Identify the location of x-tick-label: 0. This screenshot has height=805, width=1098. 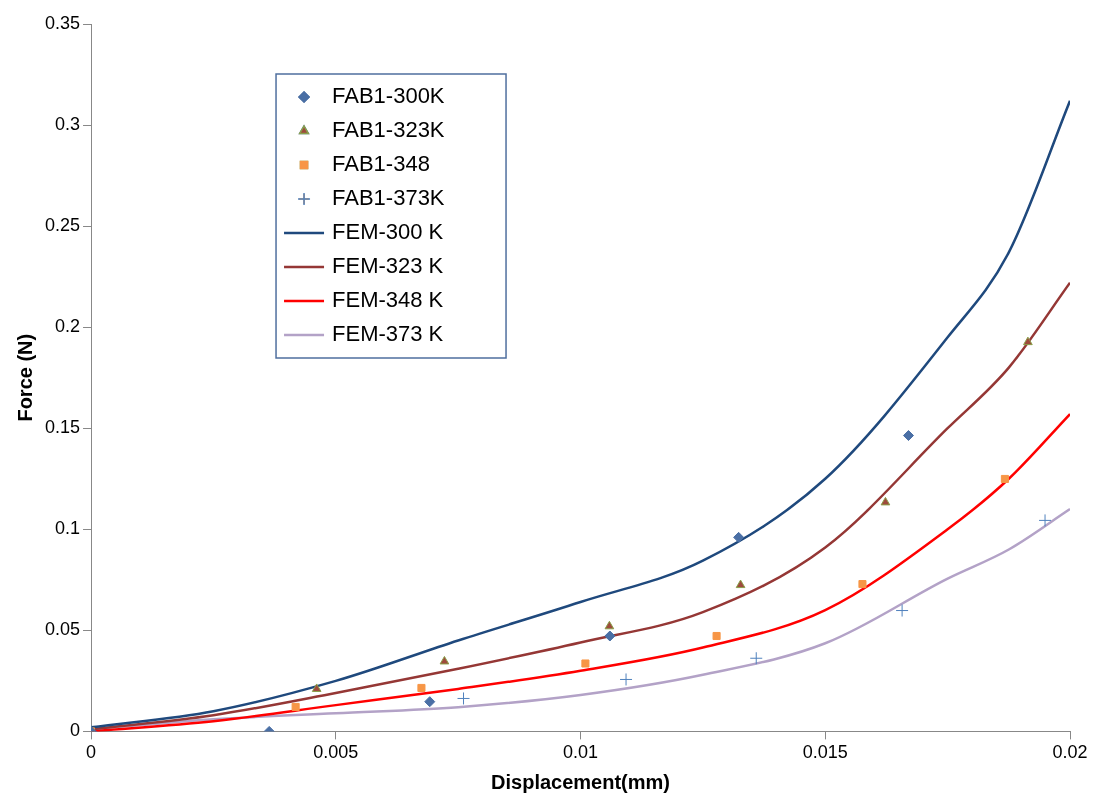
(91, 752).